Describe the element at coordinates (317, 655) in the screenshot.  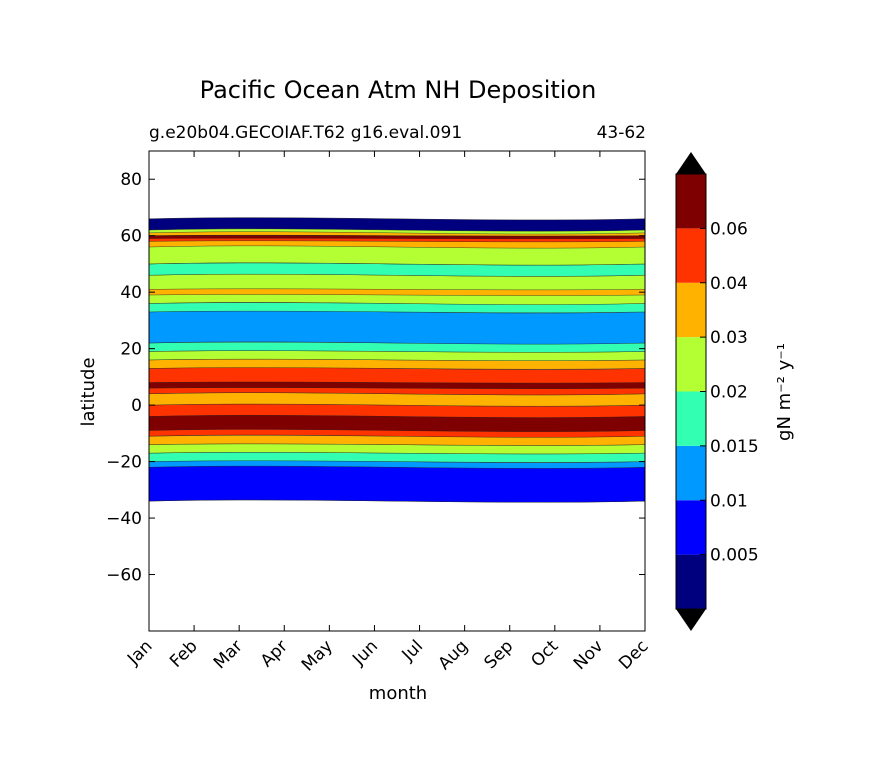
I see `x-tick-label: May` at that location.